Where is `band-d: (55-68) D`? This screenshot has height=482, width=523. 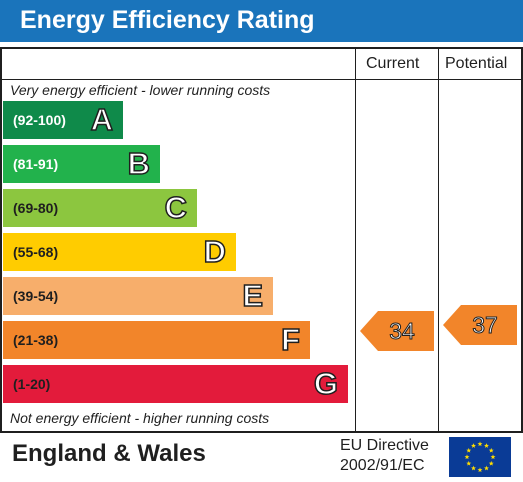
band-d: (55-68) D is located at coordinates (119, 252).